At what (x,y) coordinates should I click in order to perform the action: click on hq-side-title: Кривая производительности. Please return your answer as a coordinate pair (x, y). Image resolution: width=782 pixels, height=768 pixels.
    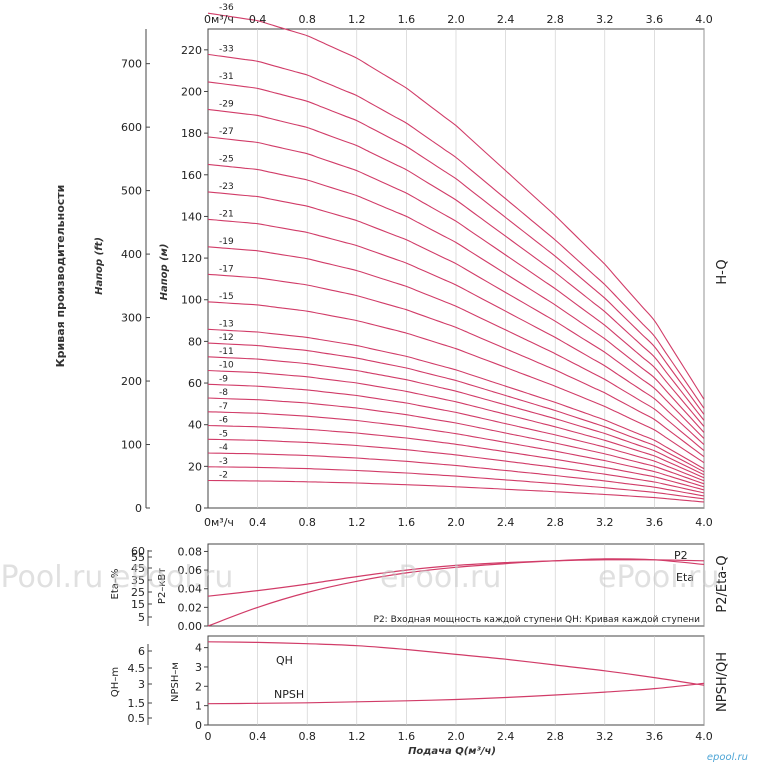
    Looking at the image, I should click on (60, 276).